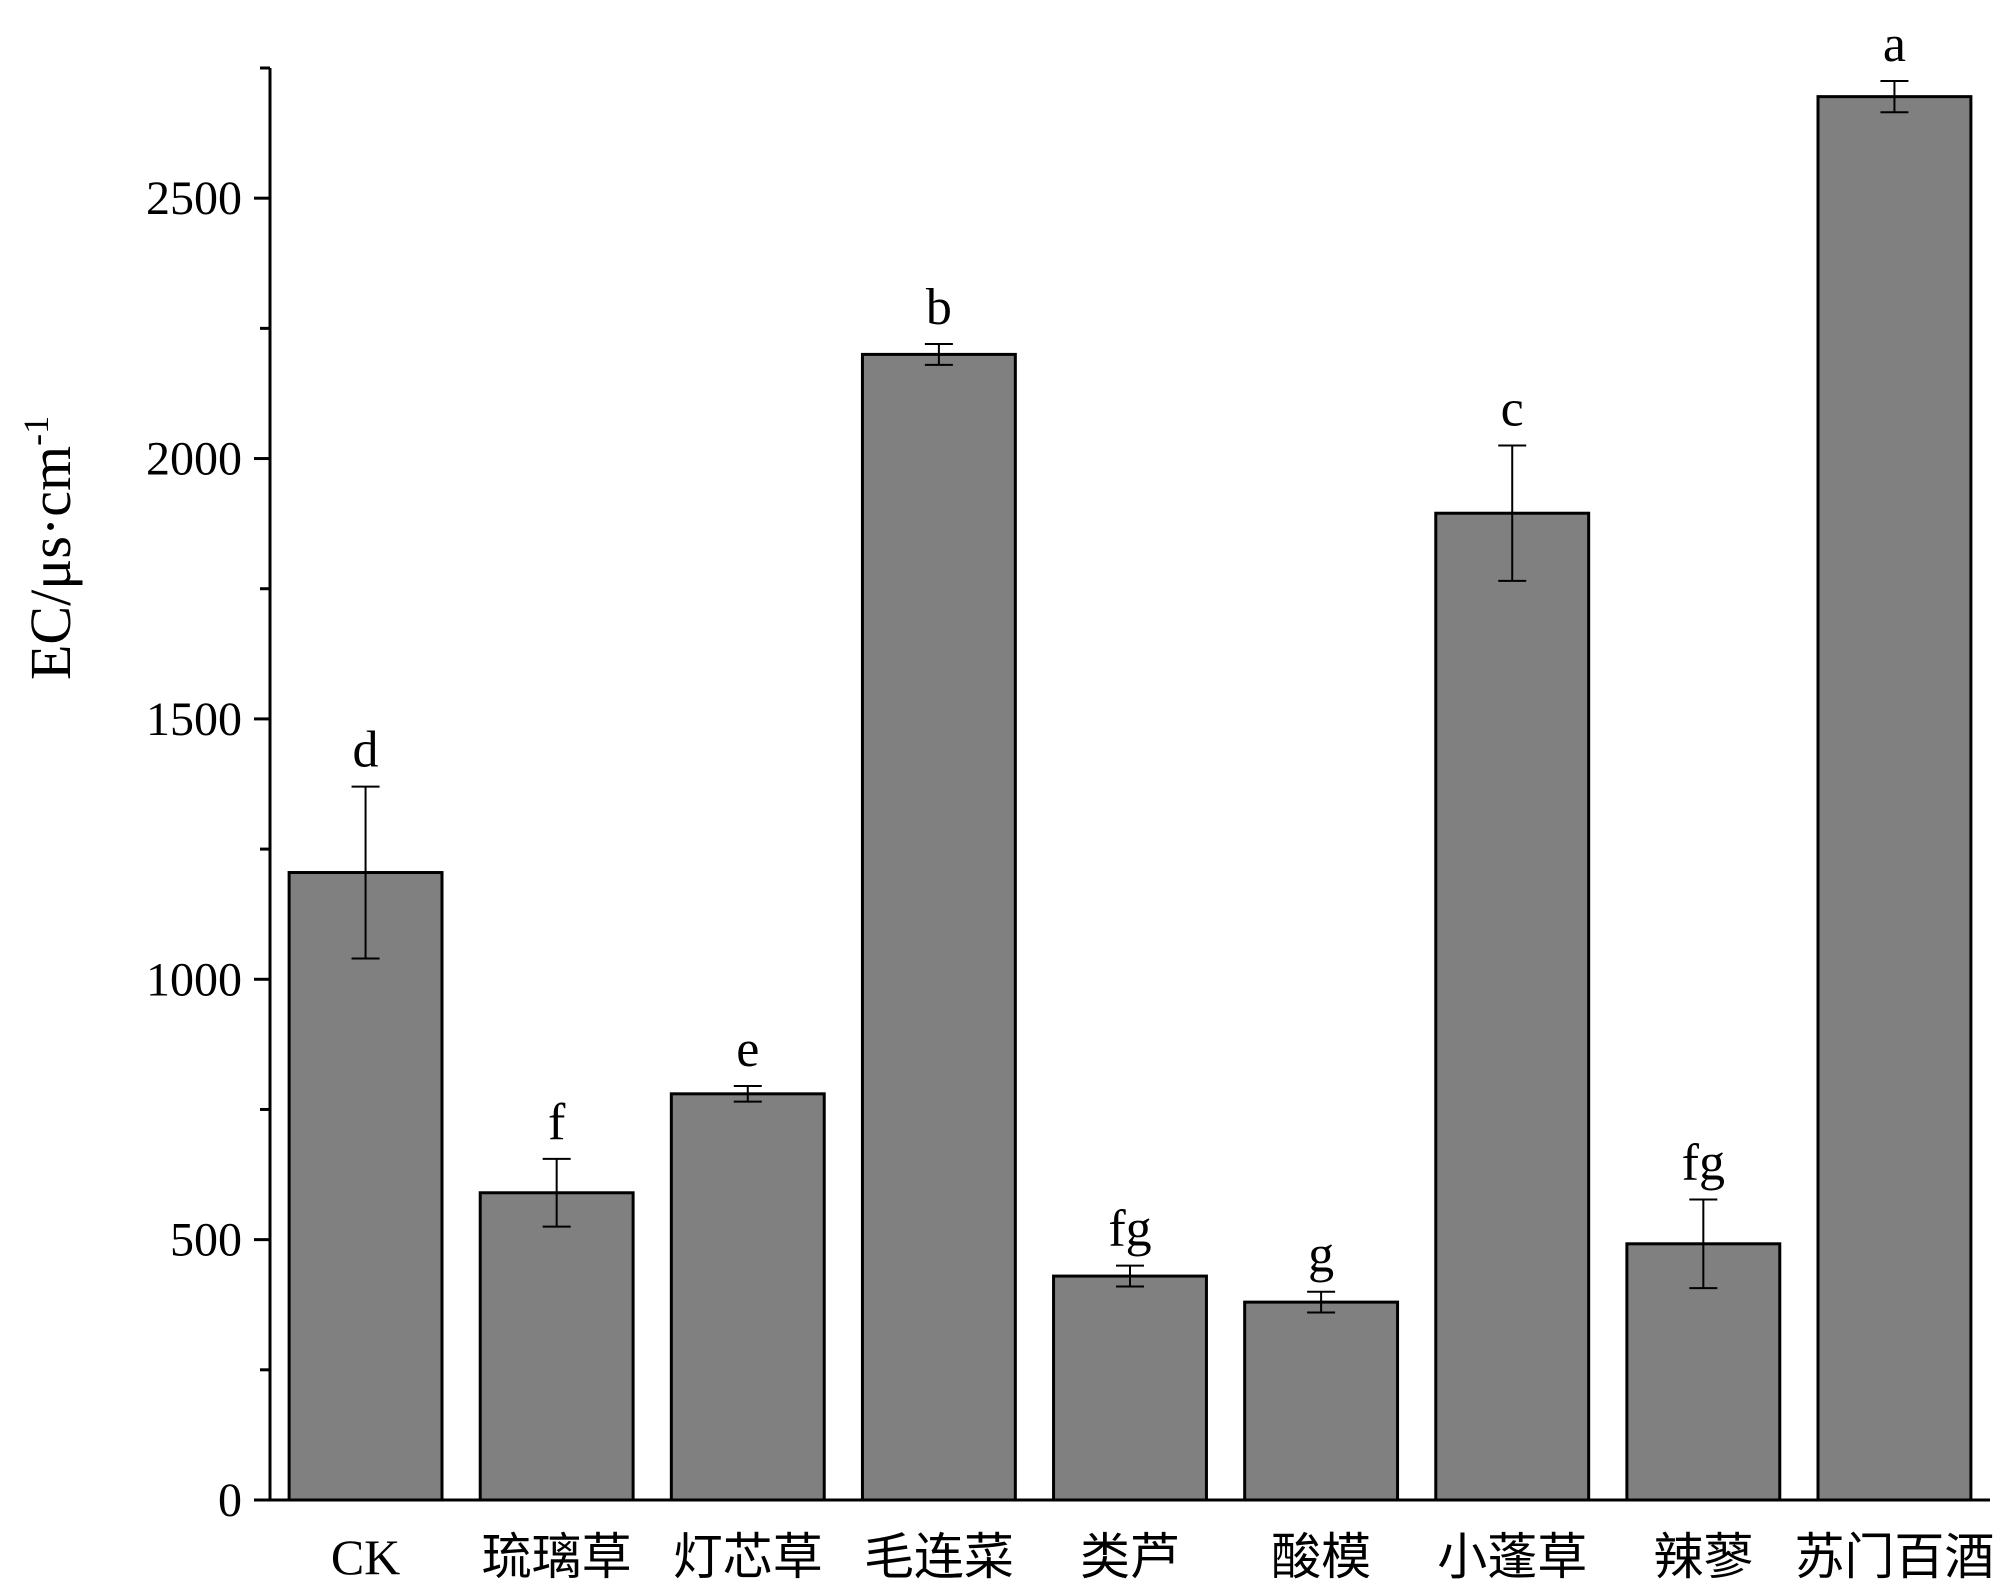  Describe the element at coordinates (206, 1240) in the screenshot. I see `y-tick-label: 500` at that location.